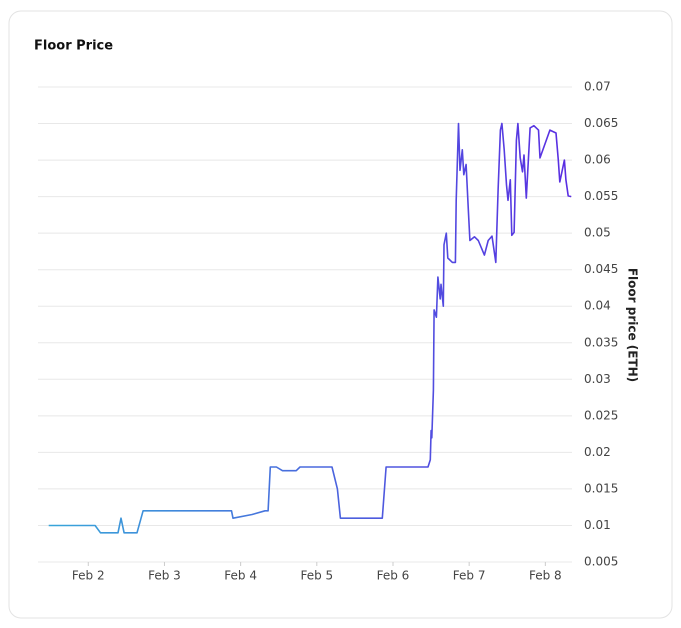  I want to click on y-tick-label: 0.03, so click(597, 379).